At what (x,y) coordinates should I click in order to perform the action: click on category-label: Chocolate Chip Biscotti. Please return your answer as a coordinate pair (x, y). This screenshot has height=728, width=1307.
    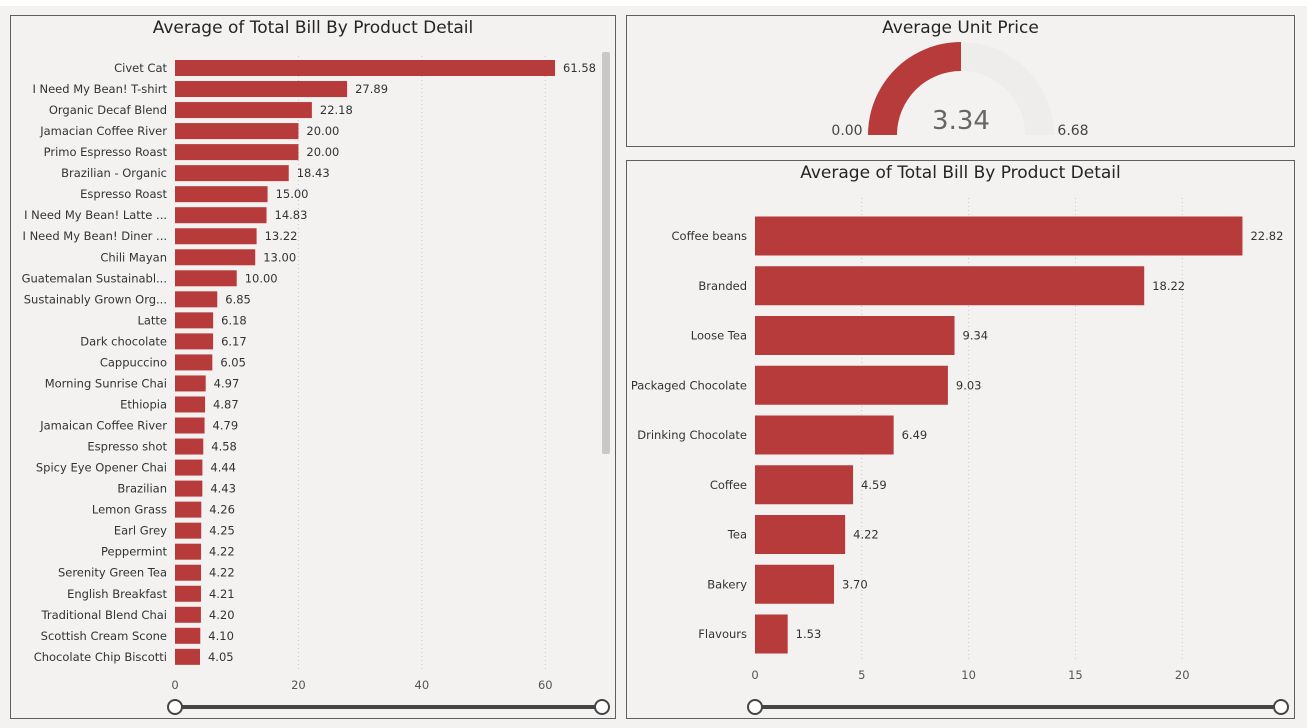
    Looking at the image, I should click on (100, 657).